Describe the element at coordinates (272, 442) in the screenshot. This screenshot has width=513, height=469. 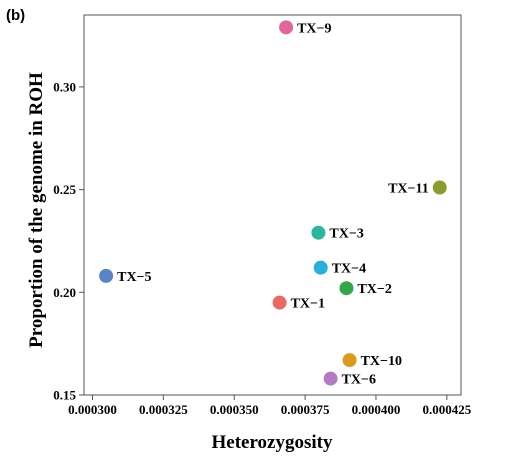
I see `x-axis-title: Heterozygosity` at that location.